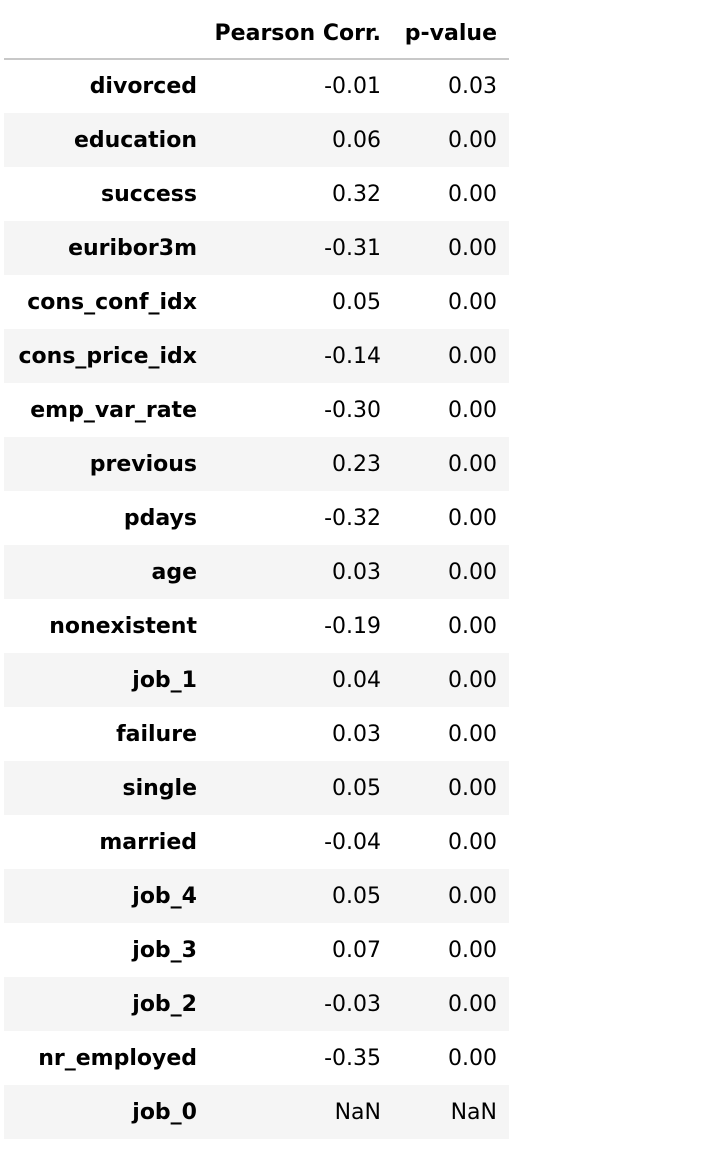 This screenshot has width=726, height=1168. Describe the element at coordinates (256, 680) in the screenshot. I see `table-row: job_1 0.04 0.00` at that location.